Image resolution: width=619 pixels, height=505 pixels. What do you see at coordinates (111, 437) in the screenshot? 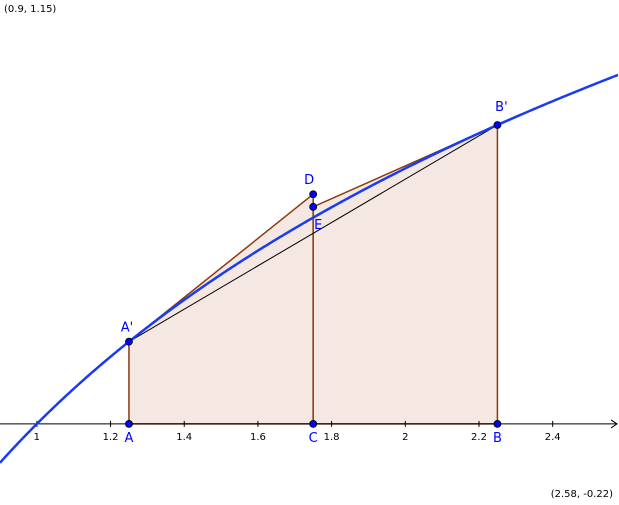
I see `x-tick-label: 1.2` at bounding box center [111, 437].